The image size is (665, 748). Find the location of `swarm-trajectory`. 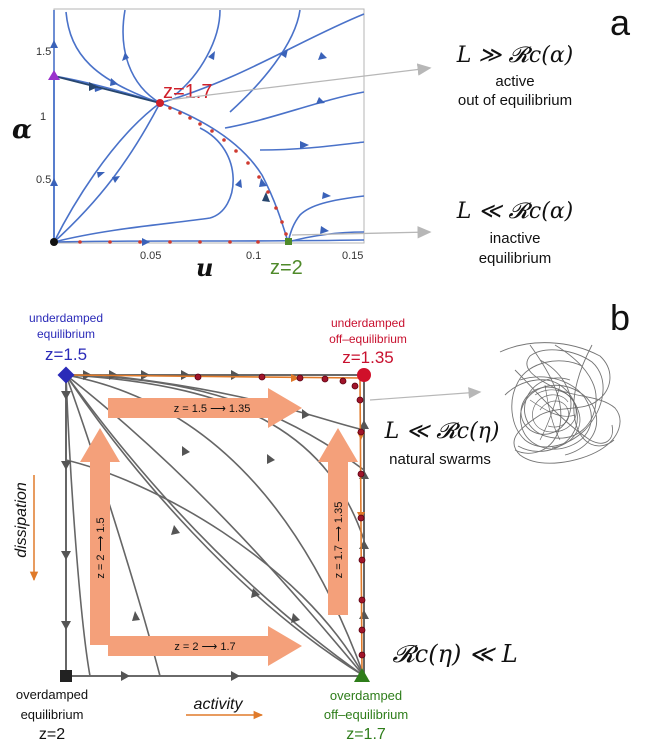

swarm-trajectory is located at coordinates (560, 403).